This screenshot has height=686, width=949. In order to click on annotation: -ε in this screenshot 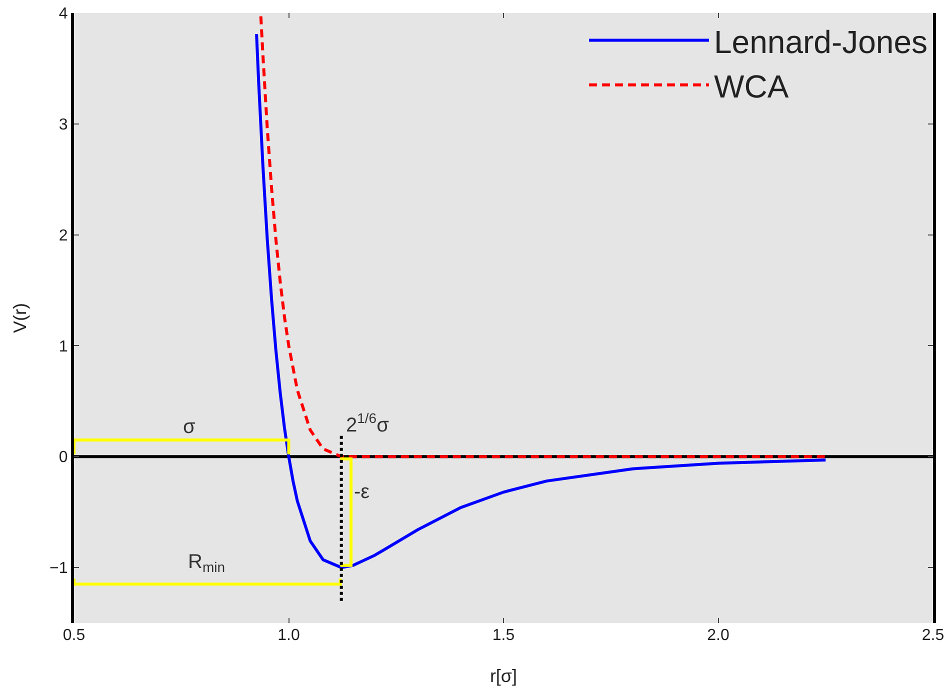, I will do `click(362, 492)`.